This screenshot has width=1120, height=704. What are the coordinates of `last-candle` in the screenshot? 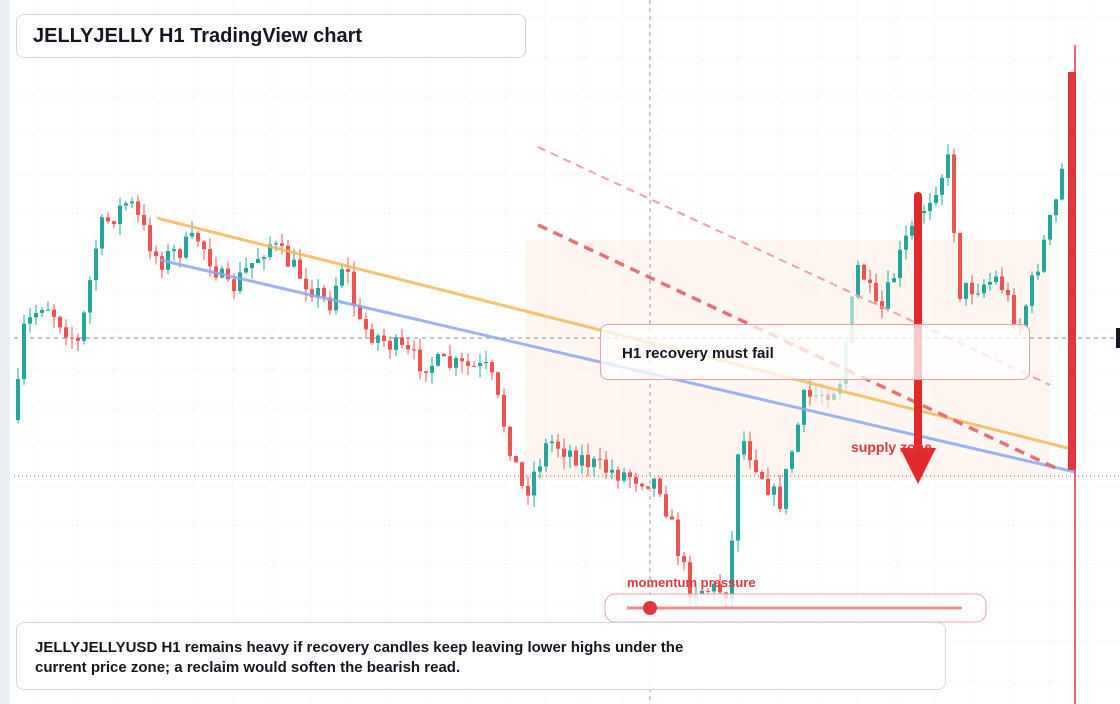 It's located at (1072, 271).